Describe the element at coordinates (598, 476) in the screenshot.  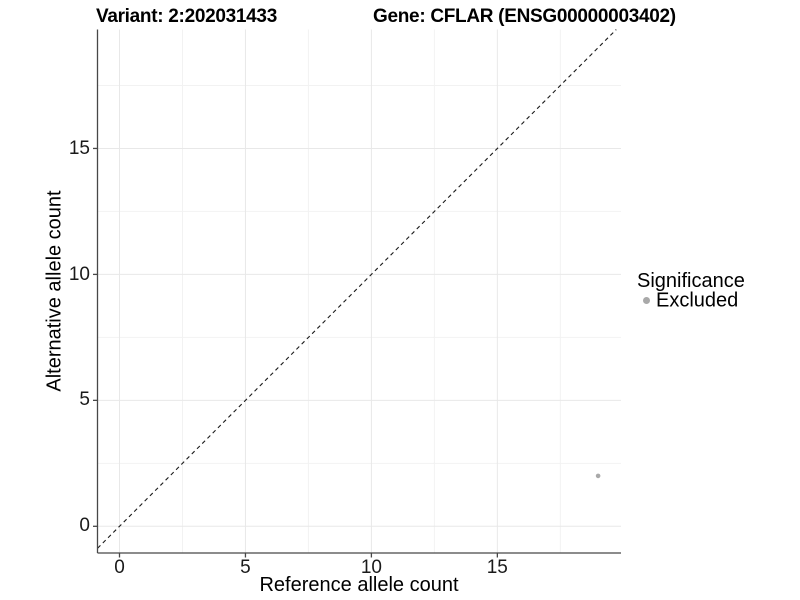
I see `data-point` at that location.